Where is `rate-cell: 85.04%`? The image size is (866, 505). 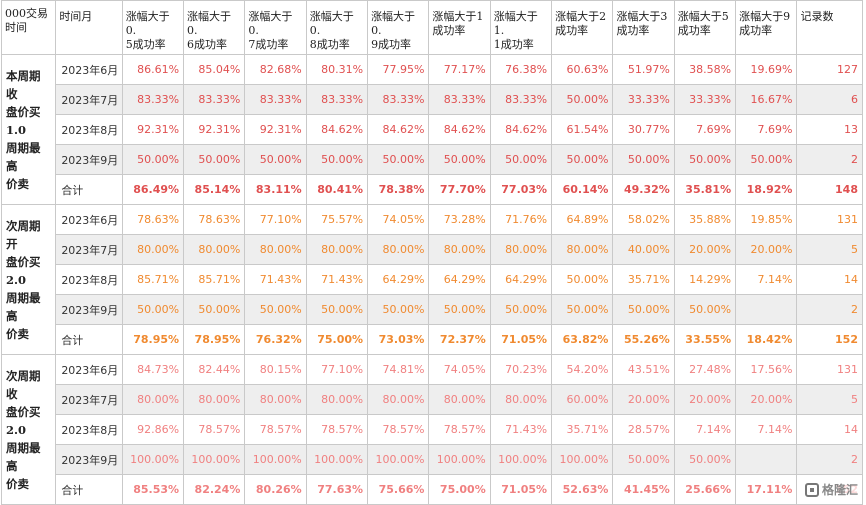 rate-cell: 85.04% is located at coordinates (214, 70).